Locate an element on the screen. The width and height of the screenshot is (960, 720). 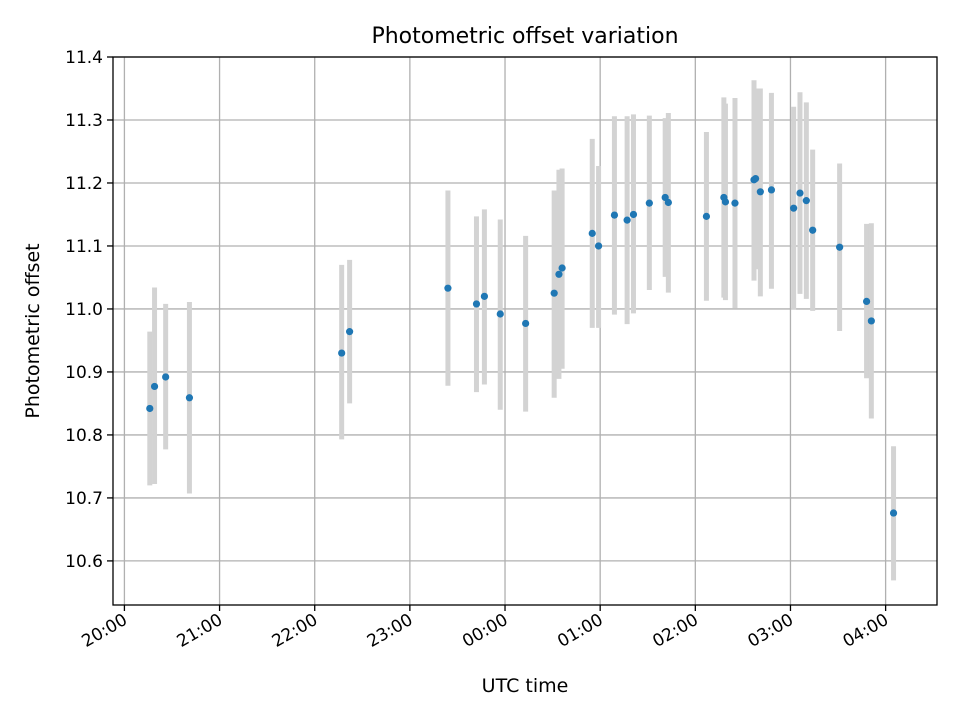
x-tick-label: 23:00 is located at coordinates (390, 631).